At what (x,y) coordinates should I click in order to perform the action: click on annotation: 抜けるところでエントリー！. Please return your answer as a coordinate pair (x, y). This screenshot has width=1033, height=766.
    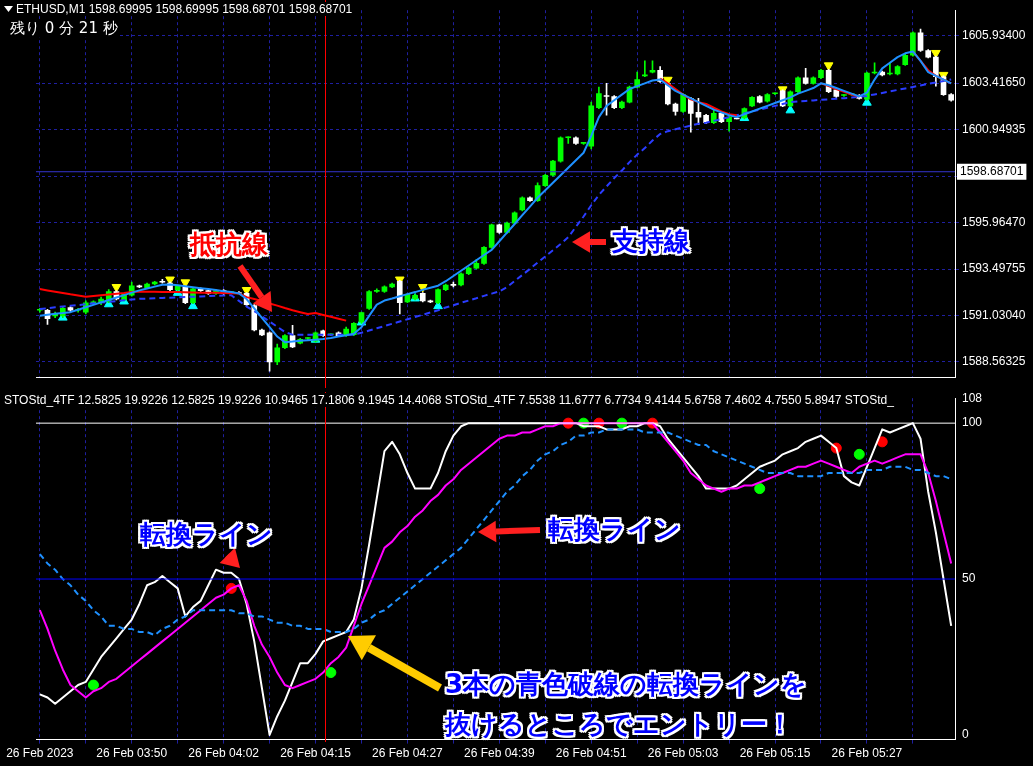
    Looking at the image, I should click on (619, 724).